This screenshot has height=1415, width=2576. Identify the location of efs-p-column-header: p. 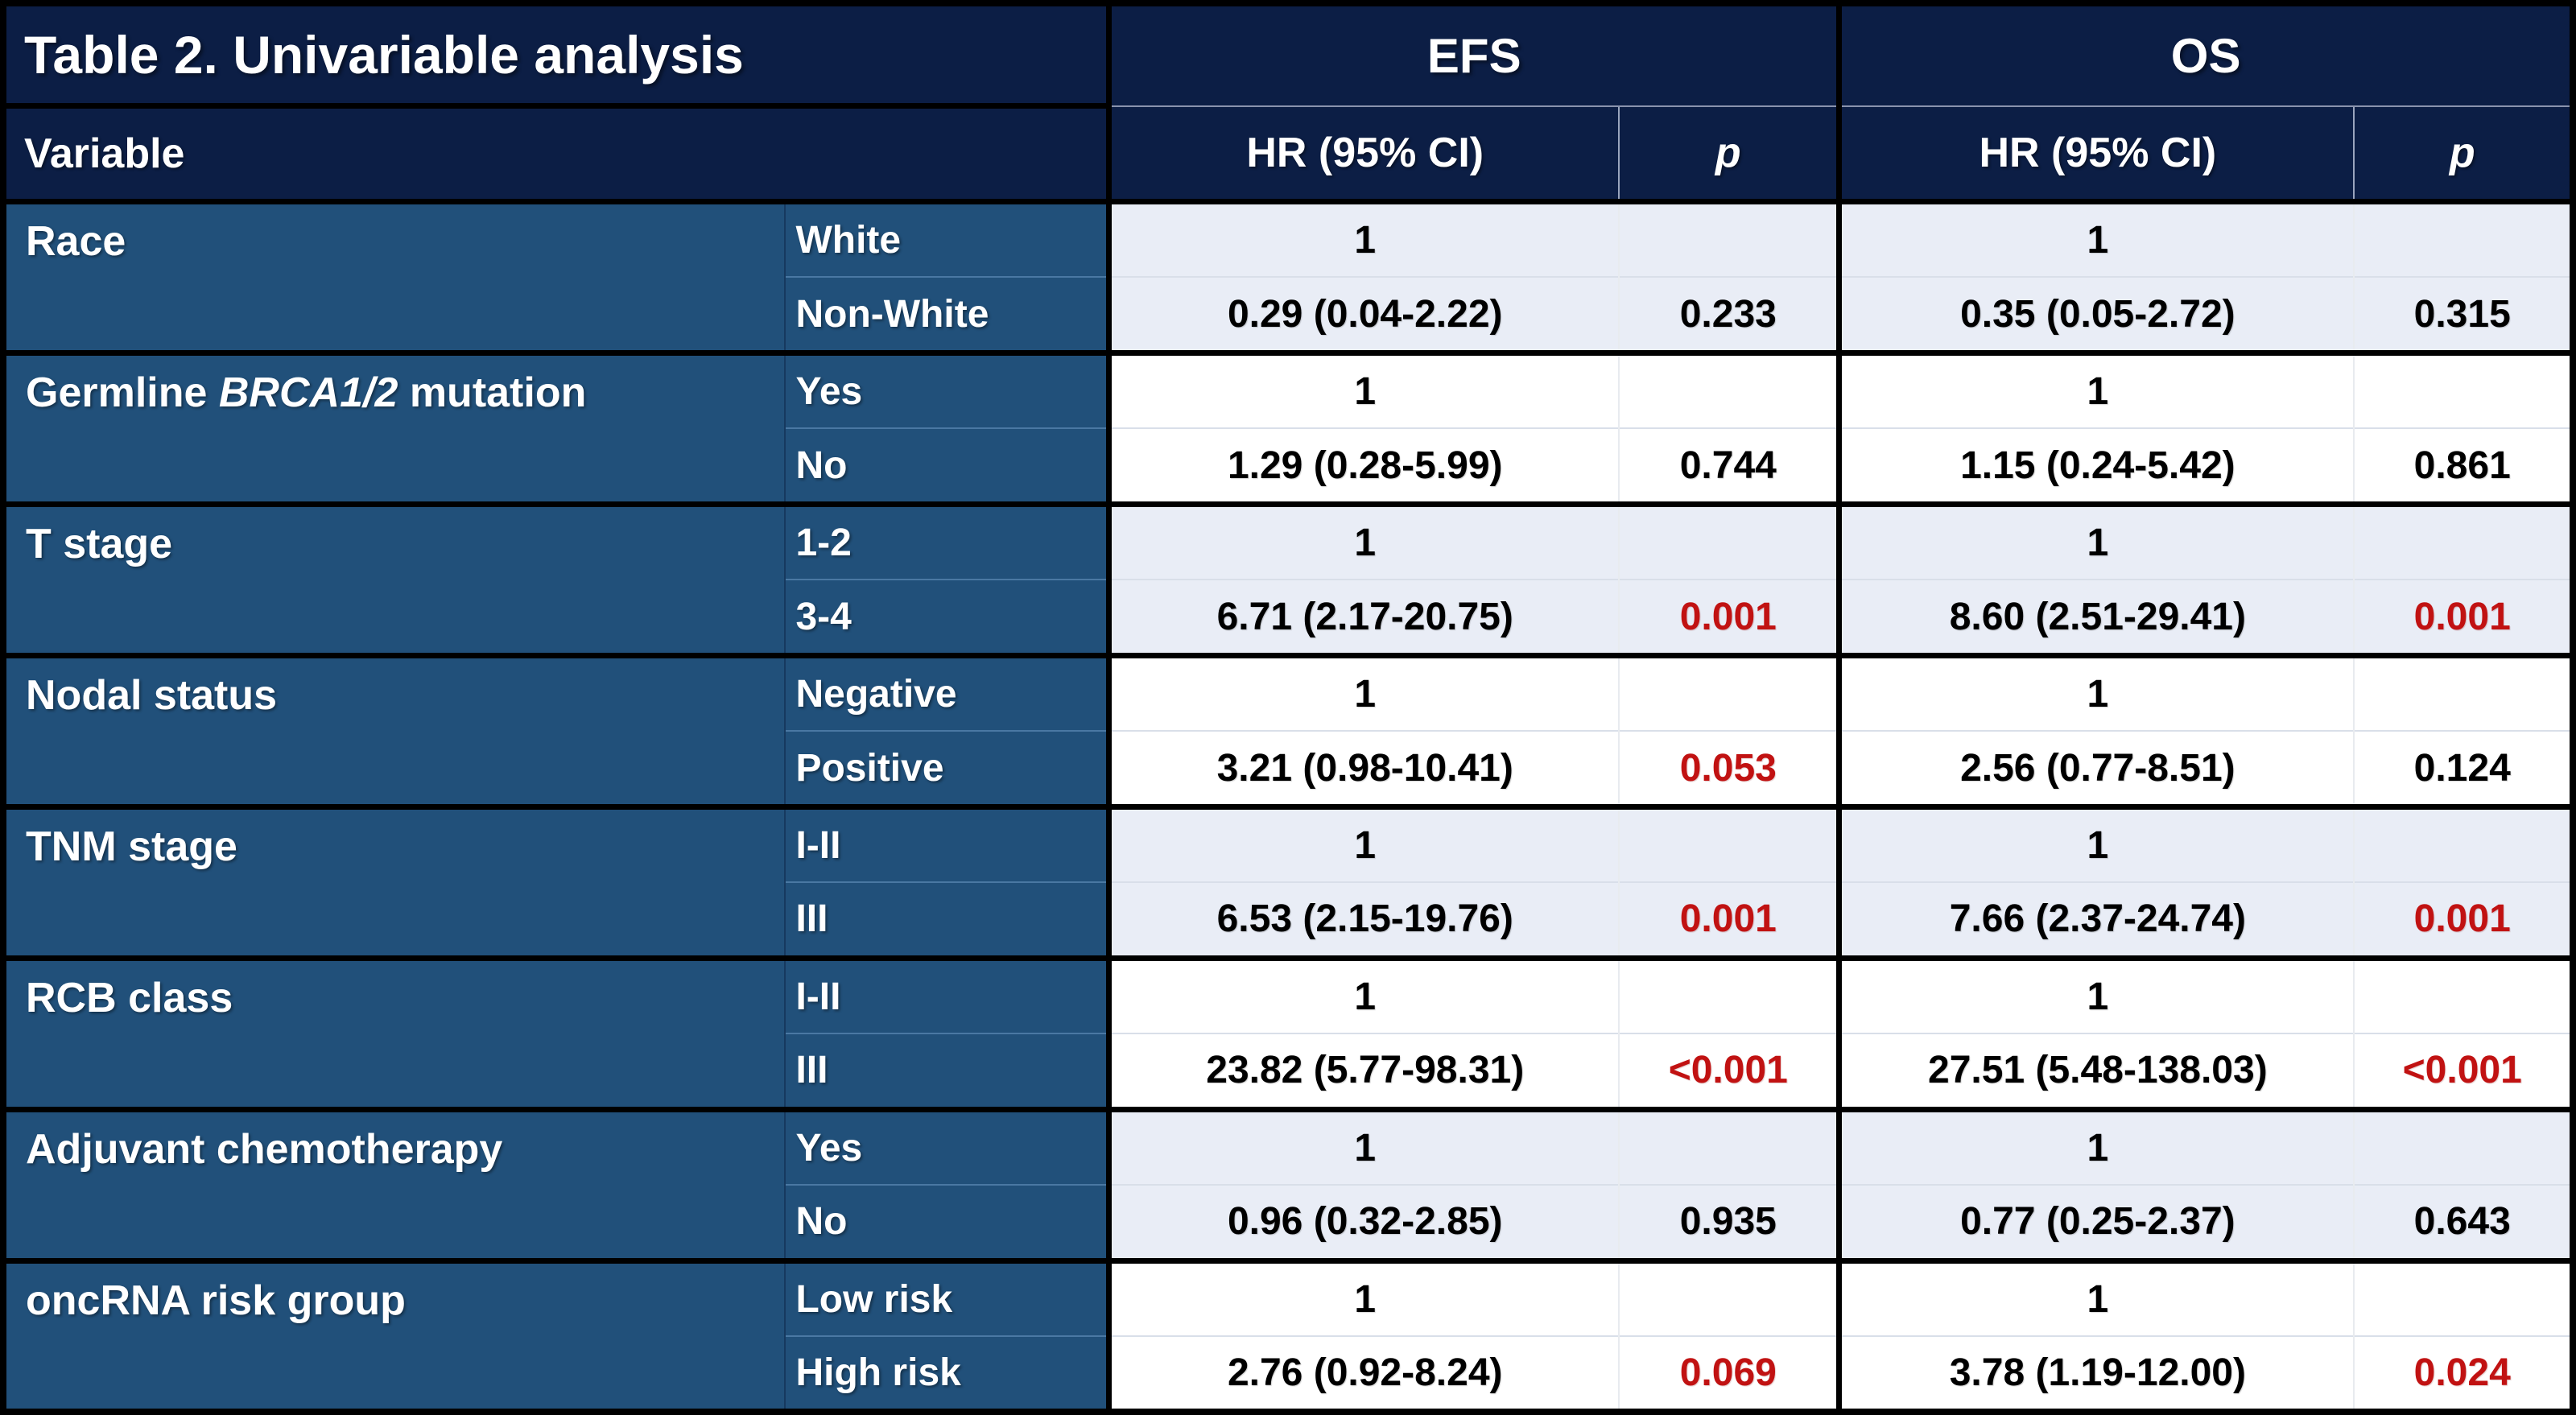
(1728, 154).